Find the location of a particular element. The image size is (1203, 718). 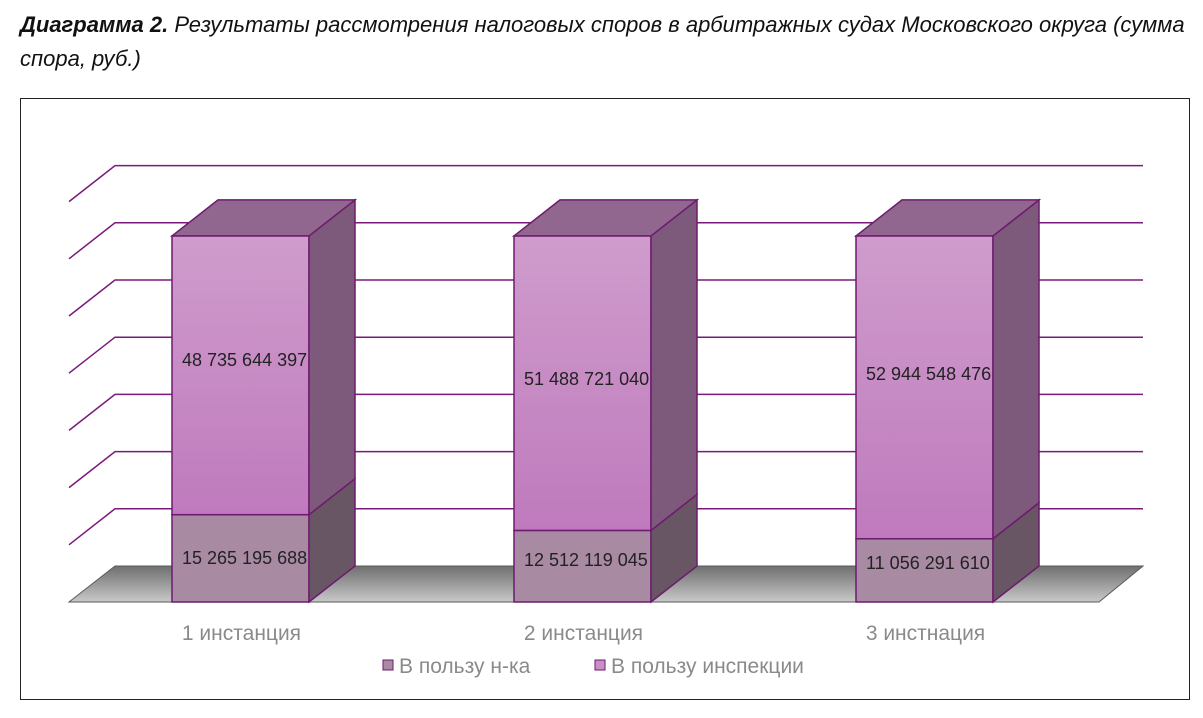

category-label: 1 инстанция is located at coordinates (241, 633).